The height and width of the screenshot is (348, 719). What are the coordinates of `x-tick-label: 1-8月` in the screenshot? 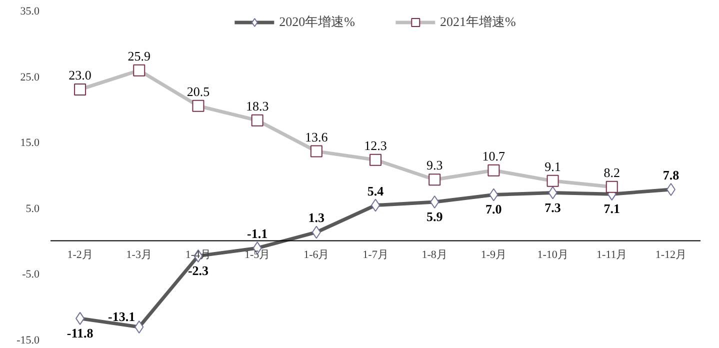 It's located at (435, 254).